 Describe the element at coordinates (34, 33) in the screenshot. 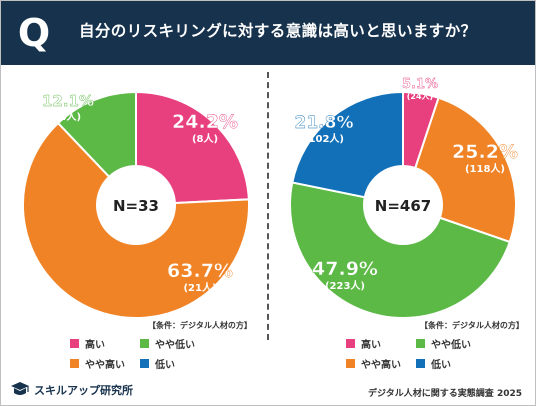

I see `q-badge: Q` at that location.